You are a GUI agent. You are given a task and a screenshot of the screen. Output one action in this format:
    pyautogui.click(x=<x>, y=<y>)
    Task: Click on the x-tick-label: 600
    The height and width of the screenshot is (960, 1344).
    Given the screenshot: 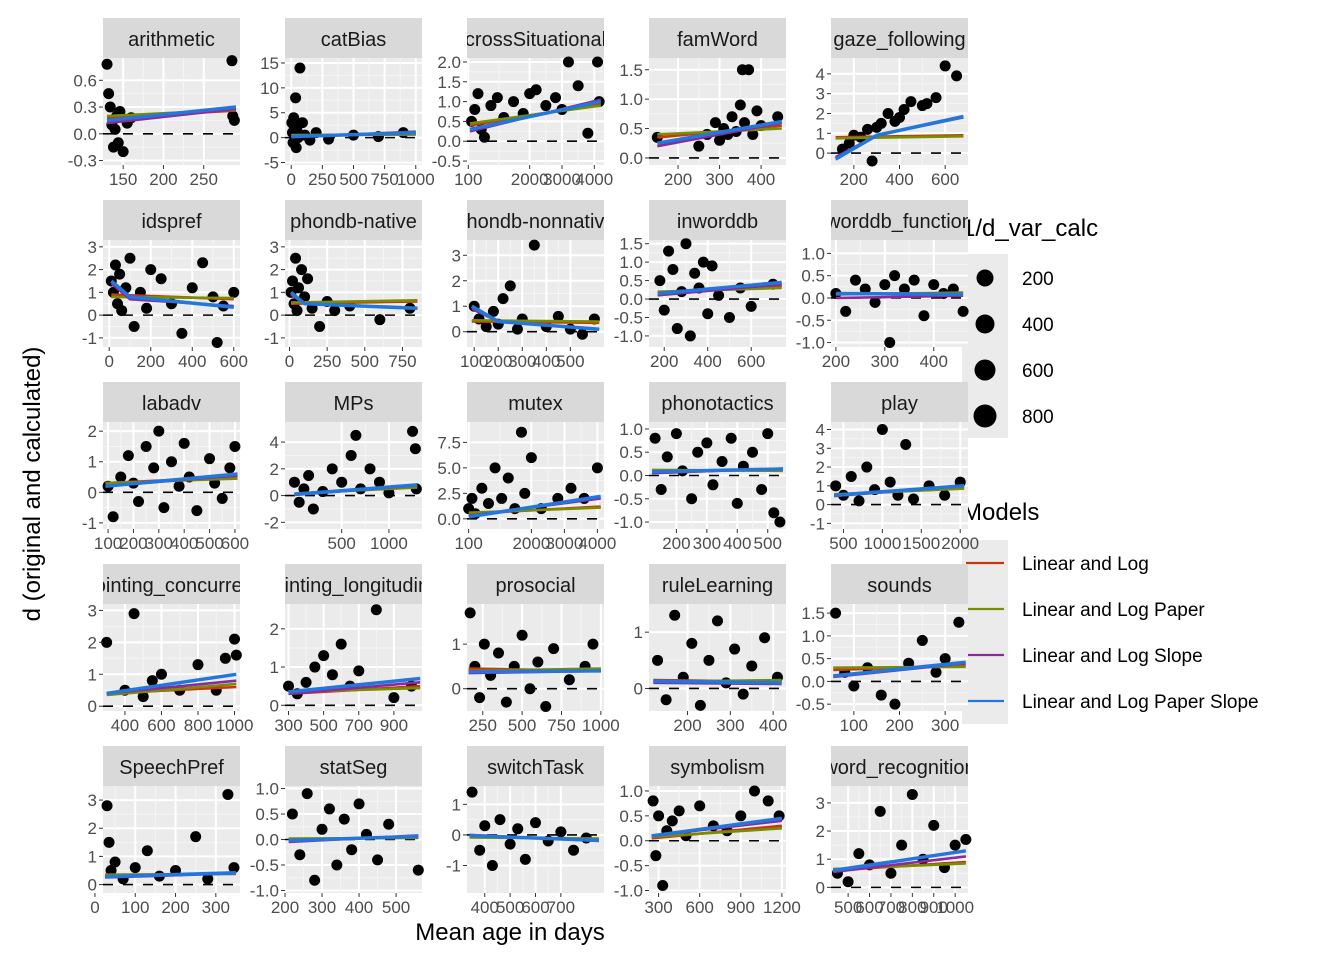 What is the action you would take?
    pyautogui.click(x=235, y=543)
    